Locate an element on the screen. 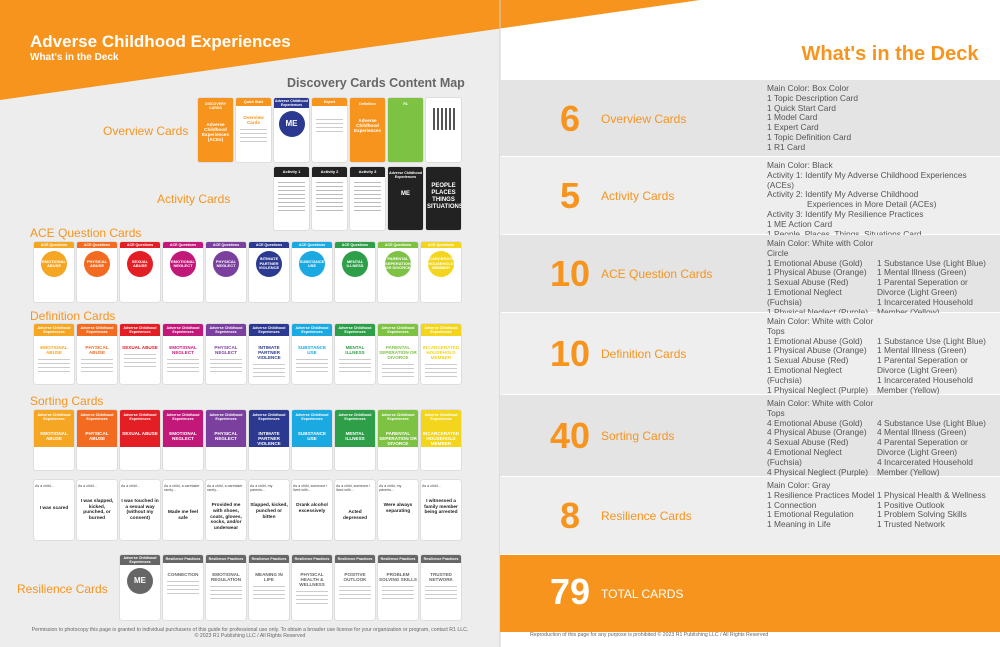 The width and height of the screenshot is (1000, 647). card-title: Made me feel safe is located at coordinates (183, 515).